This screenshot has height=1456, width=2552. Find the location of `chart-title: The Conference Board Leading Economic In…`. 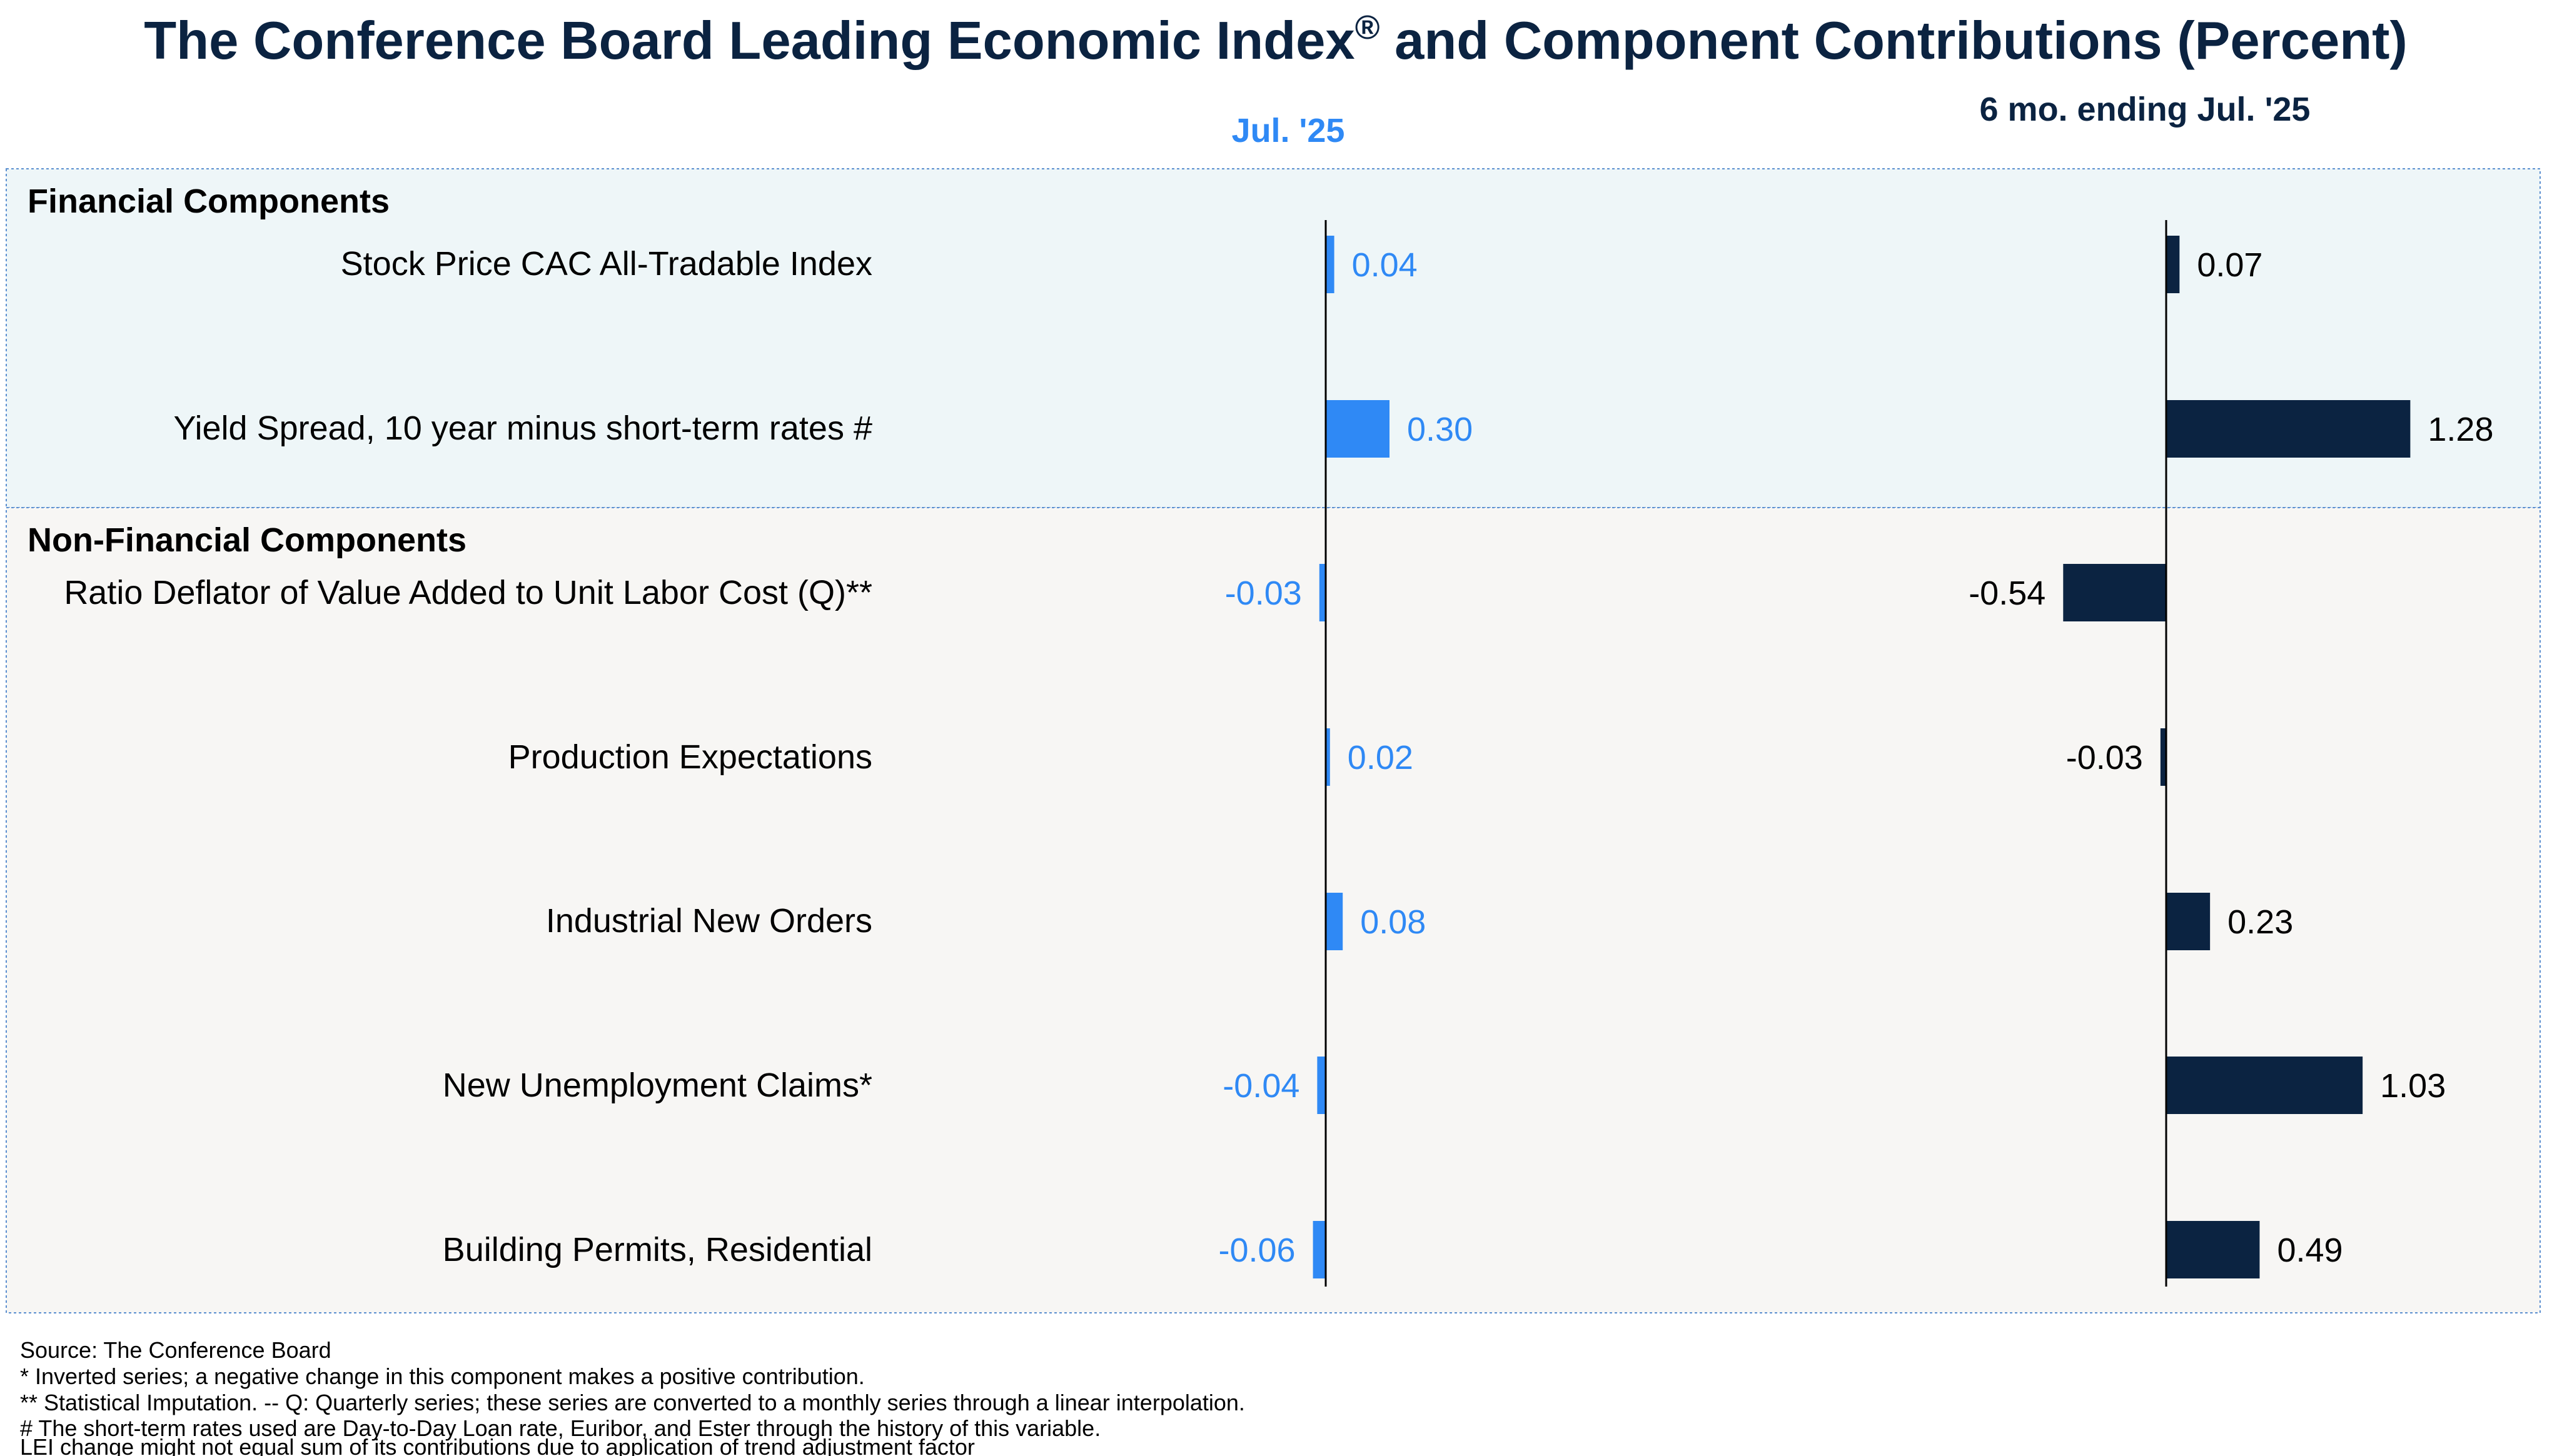

chart-title: The Conference Board Leading Economic In… is located at coordinates (1276, 40).